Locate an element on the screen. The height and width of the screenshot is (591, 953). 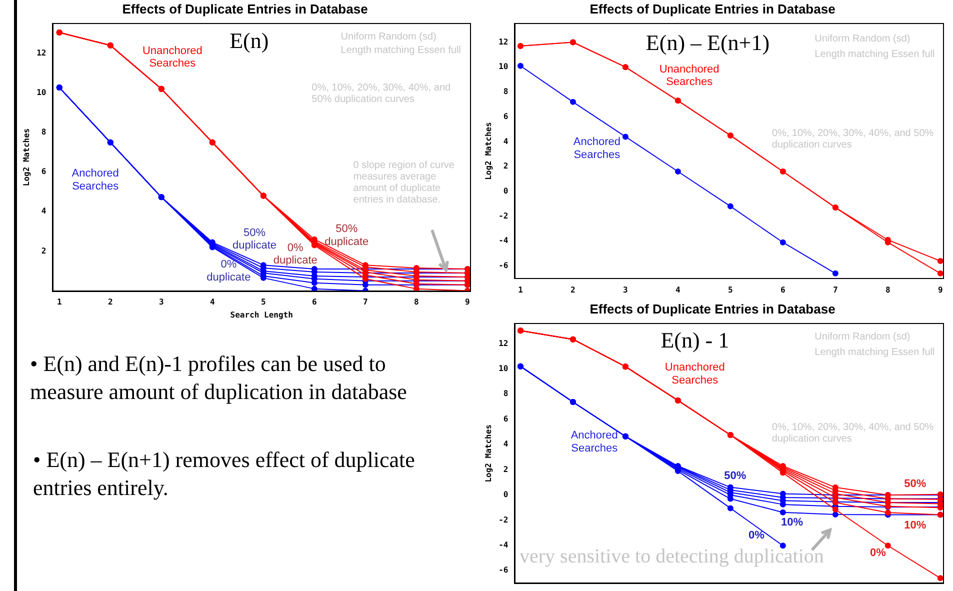
annotation: 0% duplicate is located at coordinates (228, 271).